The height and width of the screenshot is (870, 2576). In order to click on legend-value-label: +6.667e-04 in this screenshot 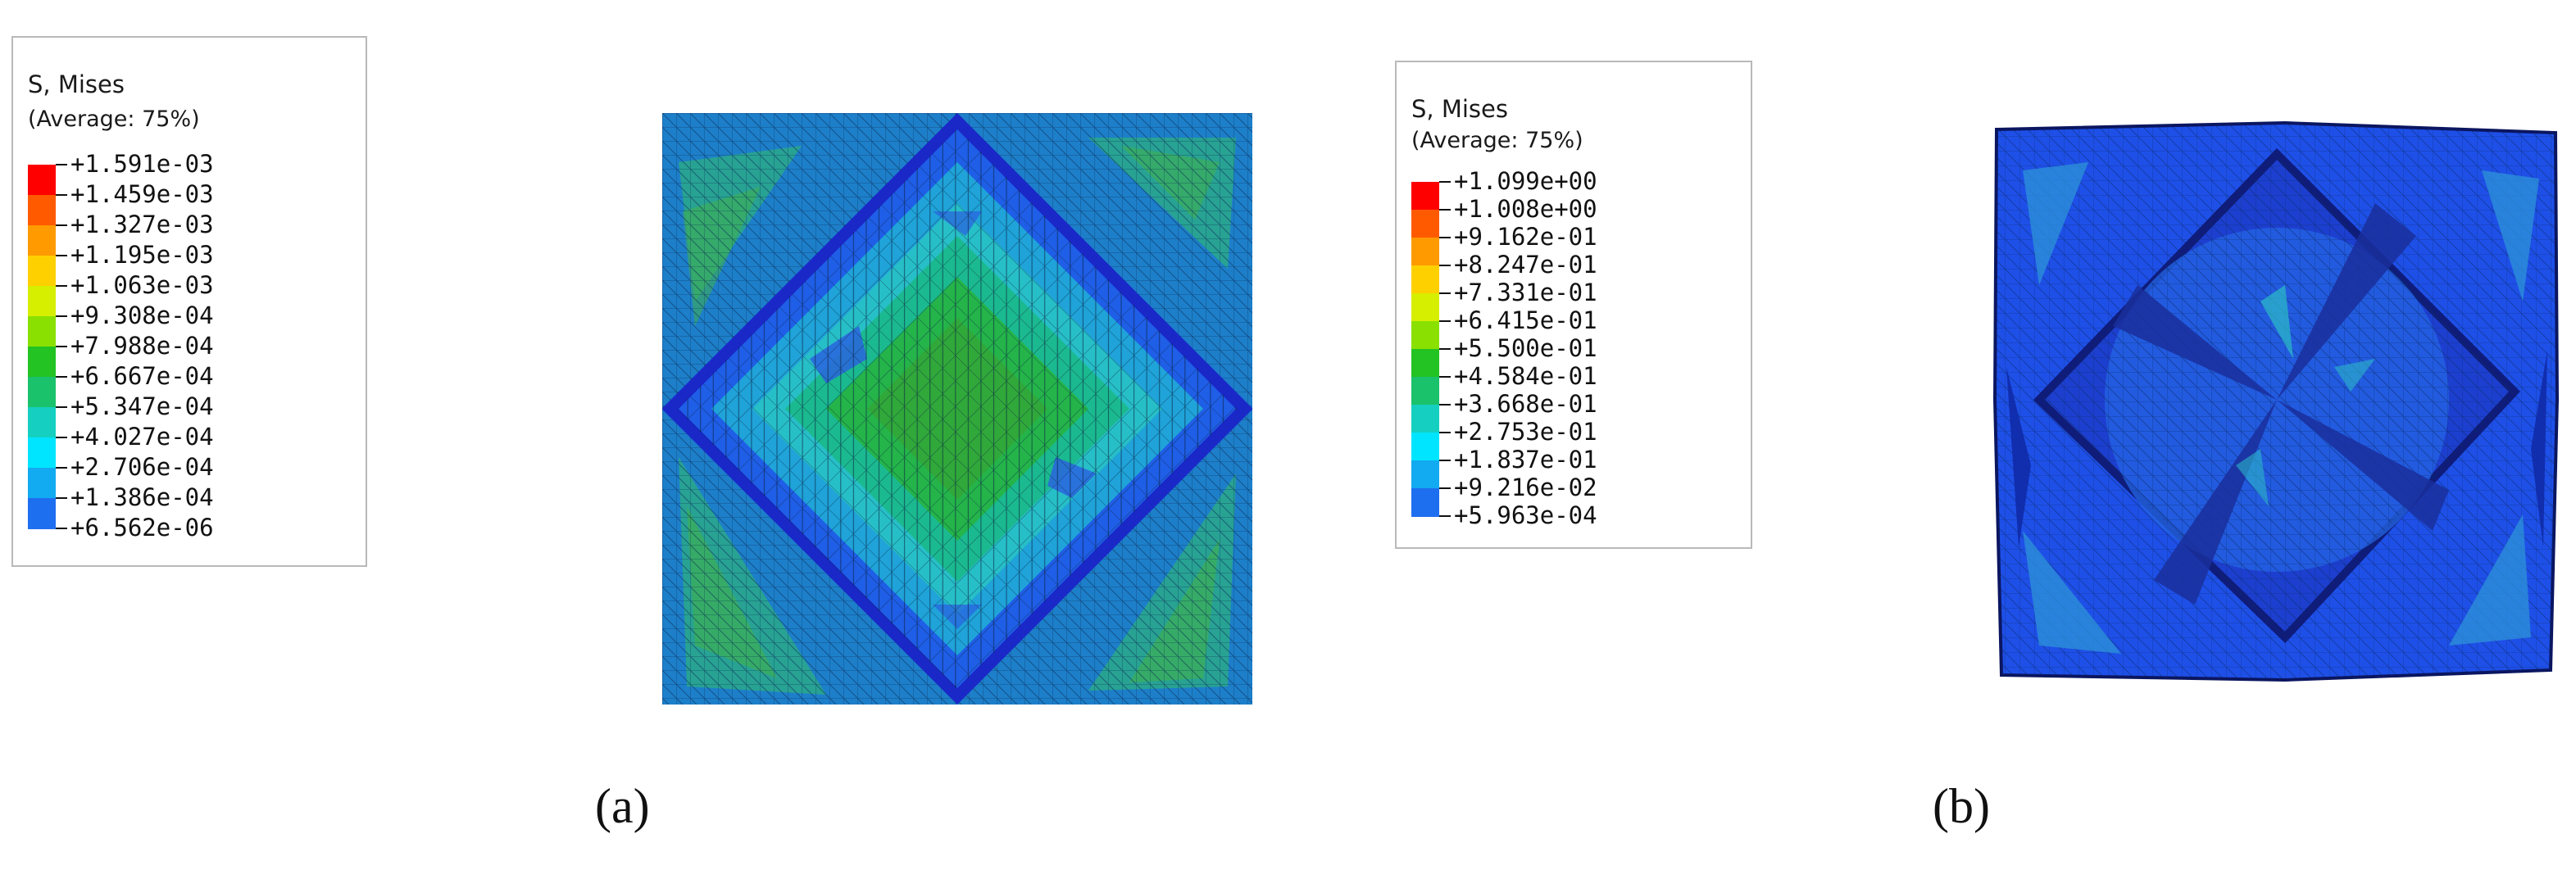, I will do `click(142, 376)`.